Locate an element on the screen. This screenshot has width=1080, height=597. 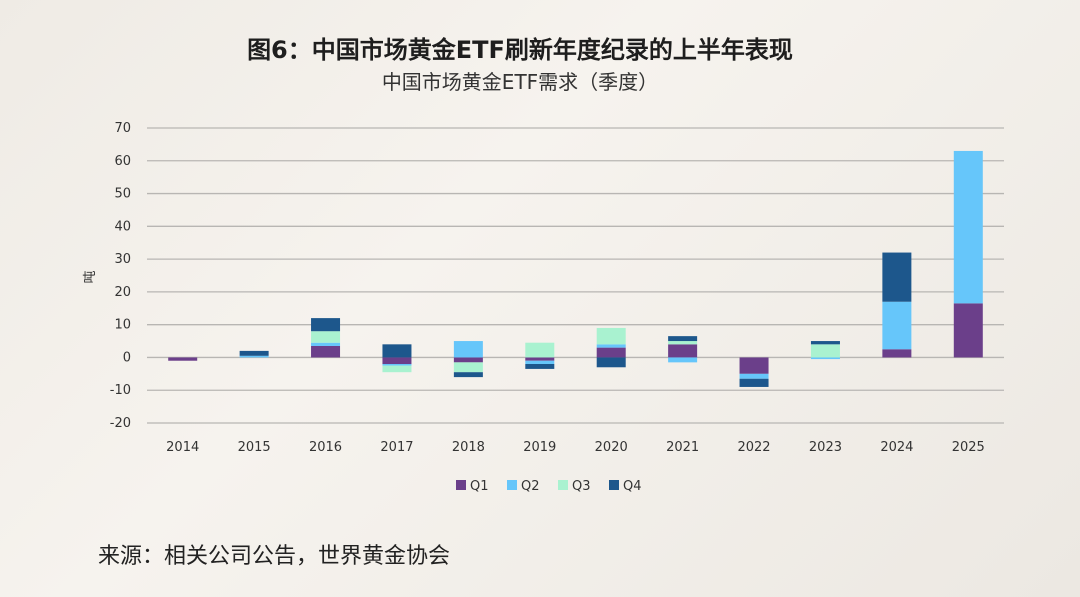
bar-q2-2018 is located at coordinates (468, 349).